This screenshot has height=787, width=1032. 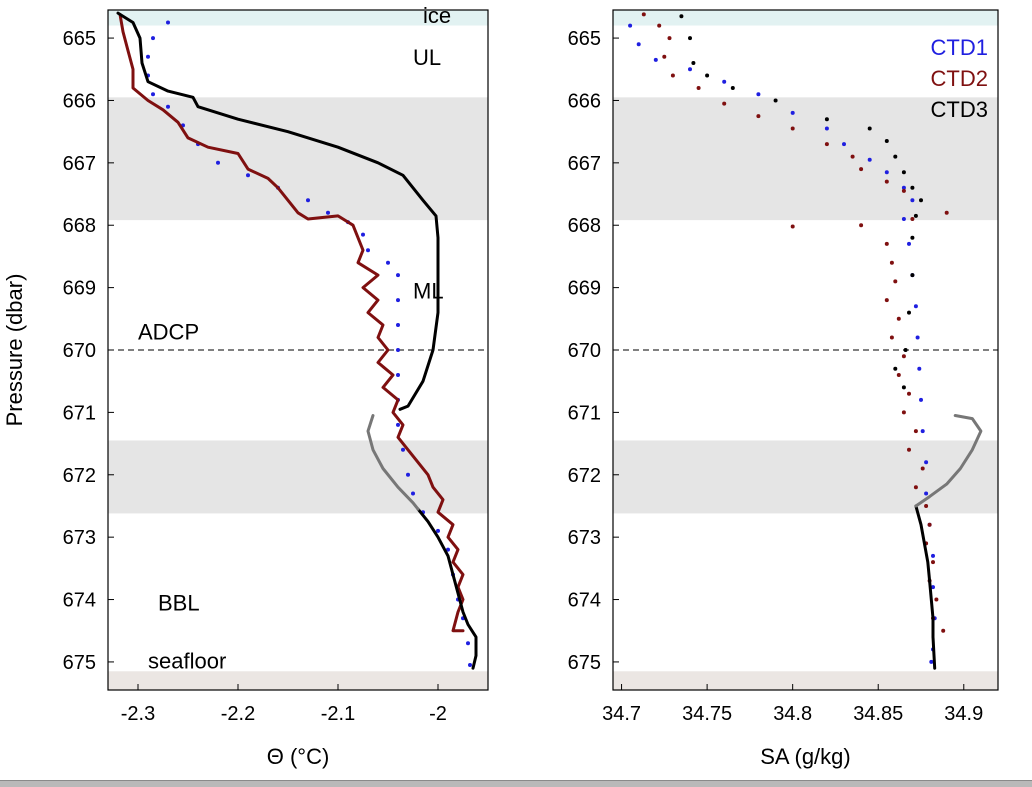 I want to click on temp-ytick-label: 673, so click(x=79, y=538).